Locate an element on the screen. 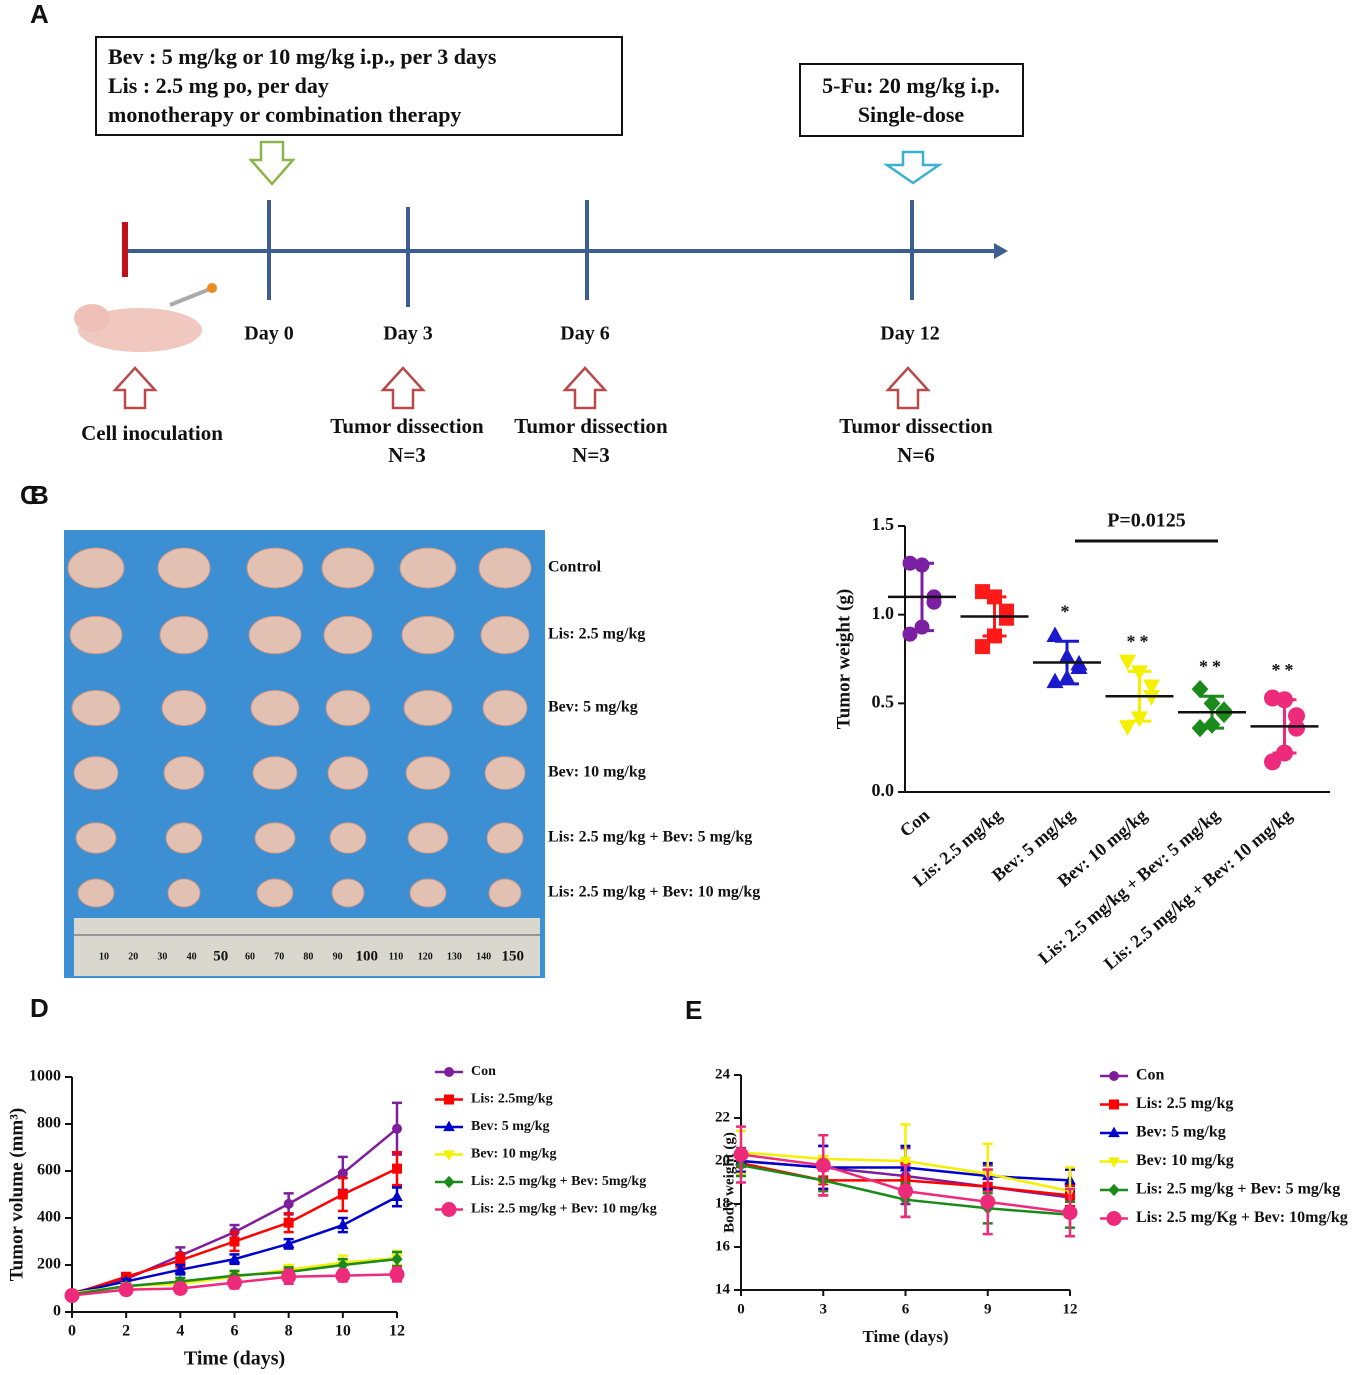 The image size is (1361, 1375). timeline-arrow is located at coordinates (1001, 251).